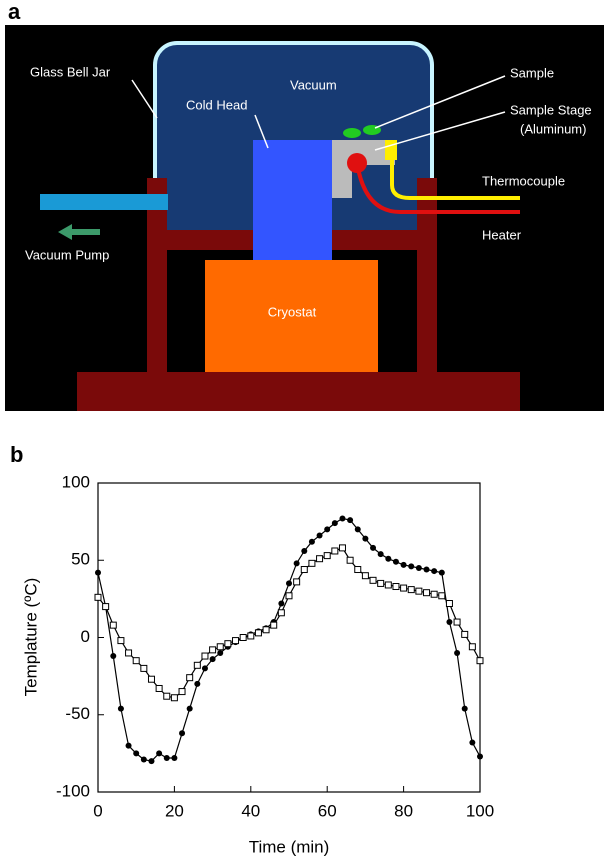  What do you see at coordinates (313, 84) in the screenshot?
I see `label: Vacuum` at bounding box center [313, 84].